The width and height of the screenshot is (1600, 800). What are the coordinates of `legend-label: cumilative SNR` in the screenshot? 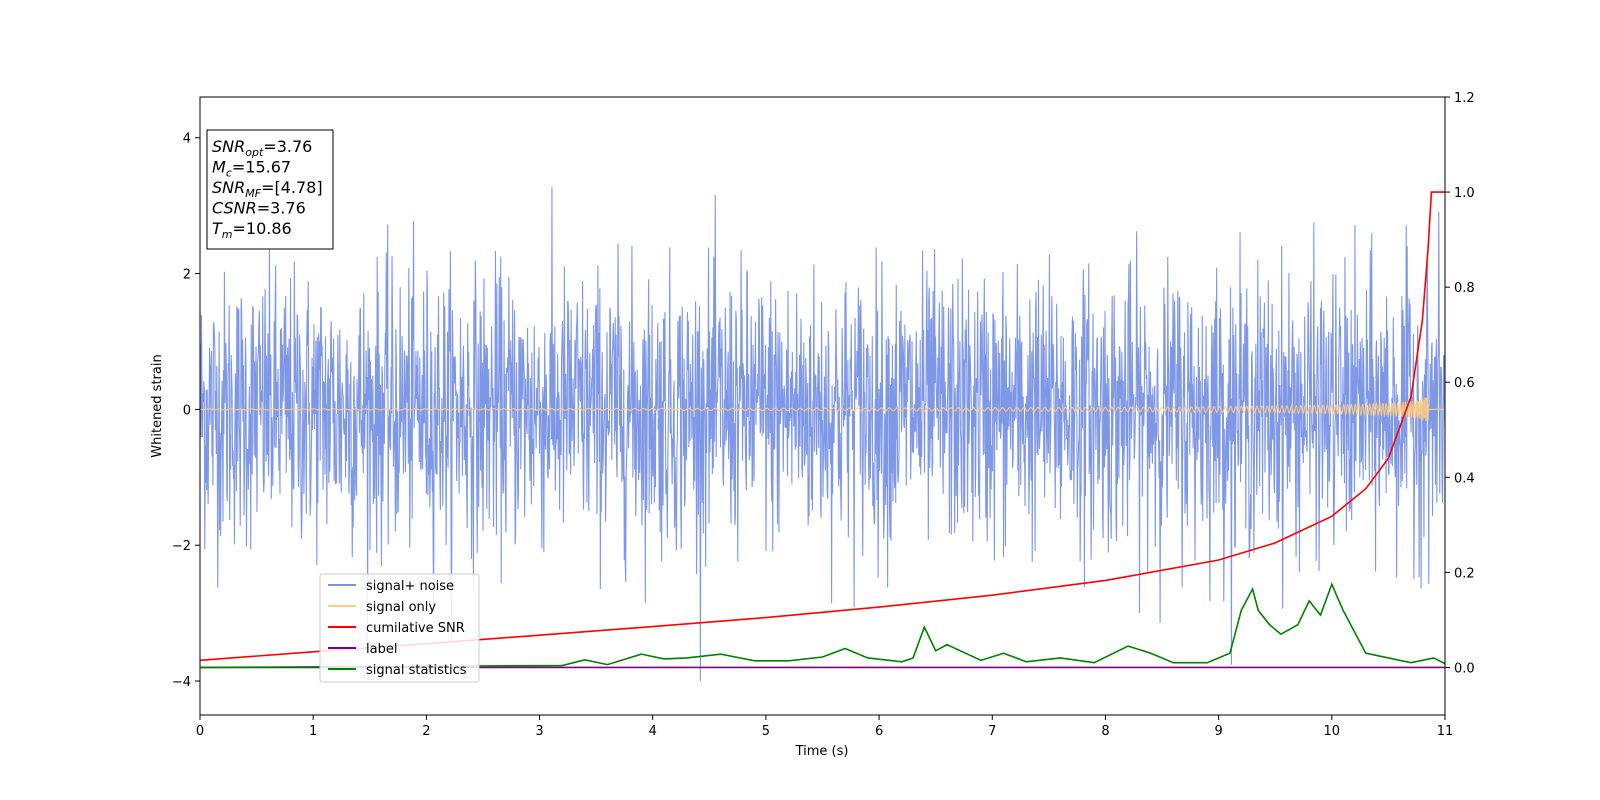 It's located at (415, 628).